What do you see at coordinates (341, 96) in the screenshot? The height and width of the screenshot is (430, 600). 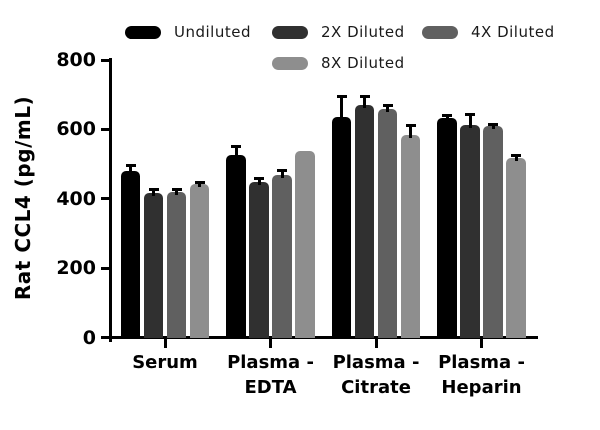 I see `error-cap-undiluted-plasma-citrate` at bounding box center [341, 96].